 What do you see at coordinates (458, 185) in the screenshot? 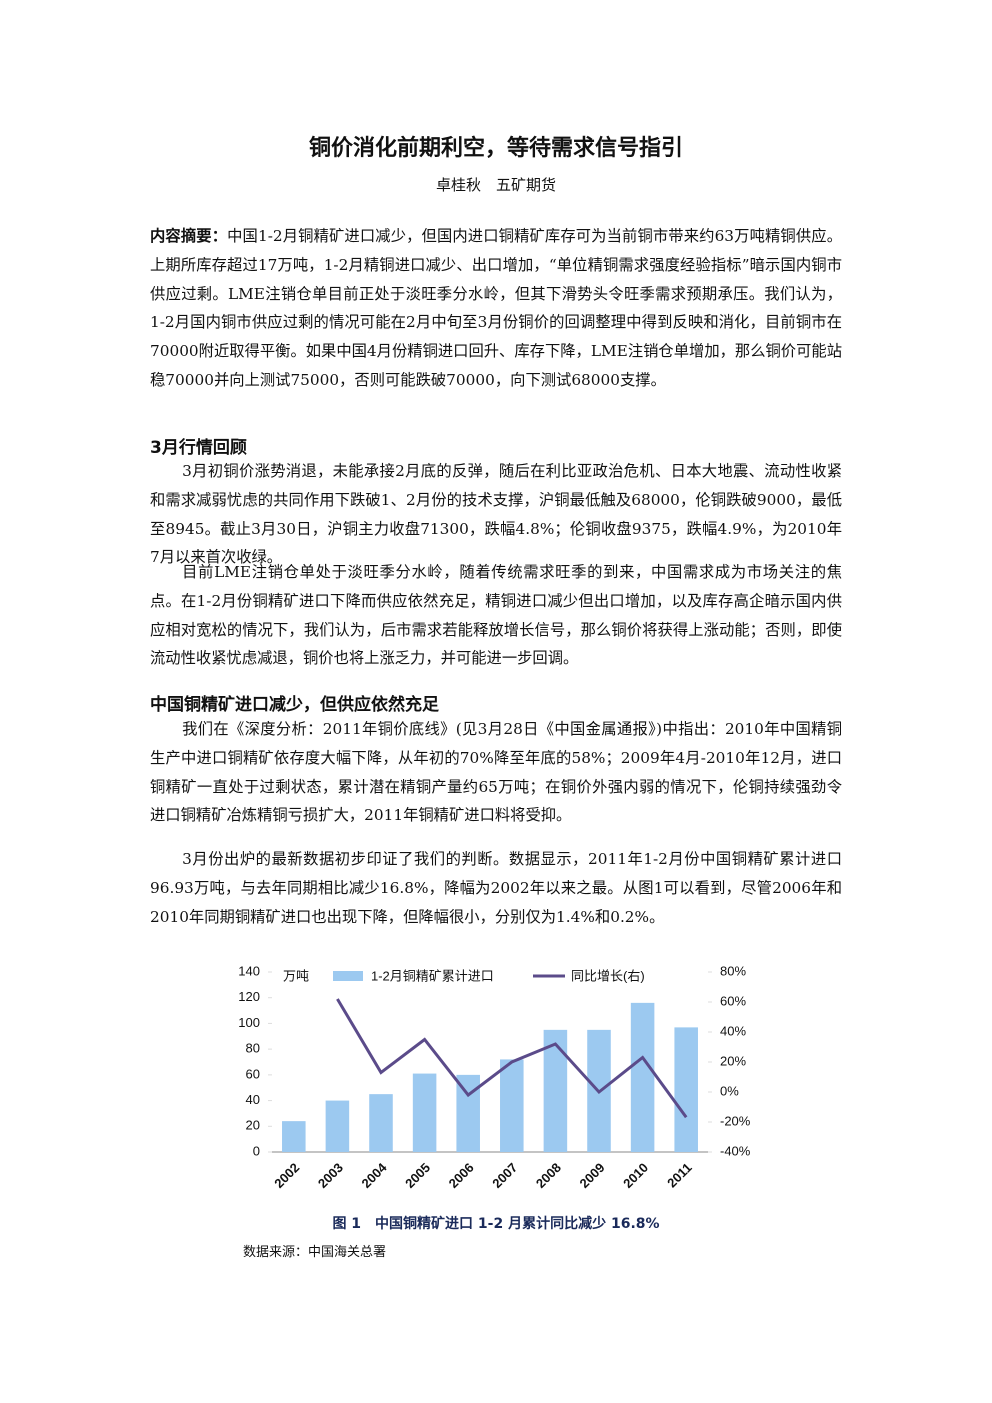
I see `author: 卓桂秋` at bounding box center [458, 185].